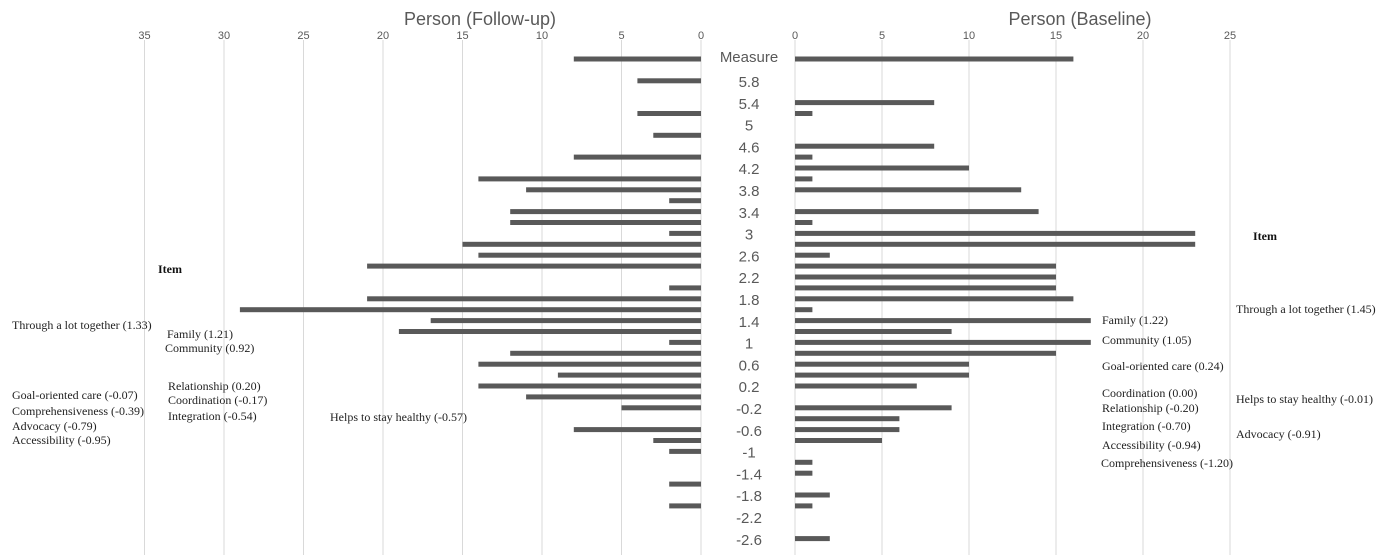  What do you see at coordinates (795, 36) in the screenshot?
I see `right-tick-label: 0` at bounding box center [795, 36].